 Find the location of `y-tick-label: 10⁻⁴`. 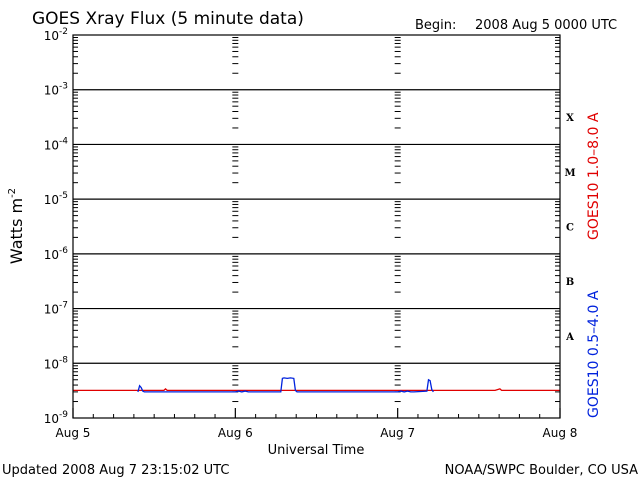

y-tick-label: 10⁻⁴ is located at coordinates (56, 144).